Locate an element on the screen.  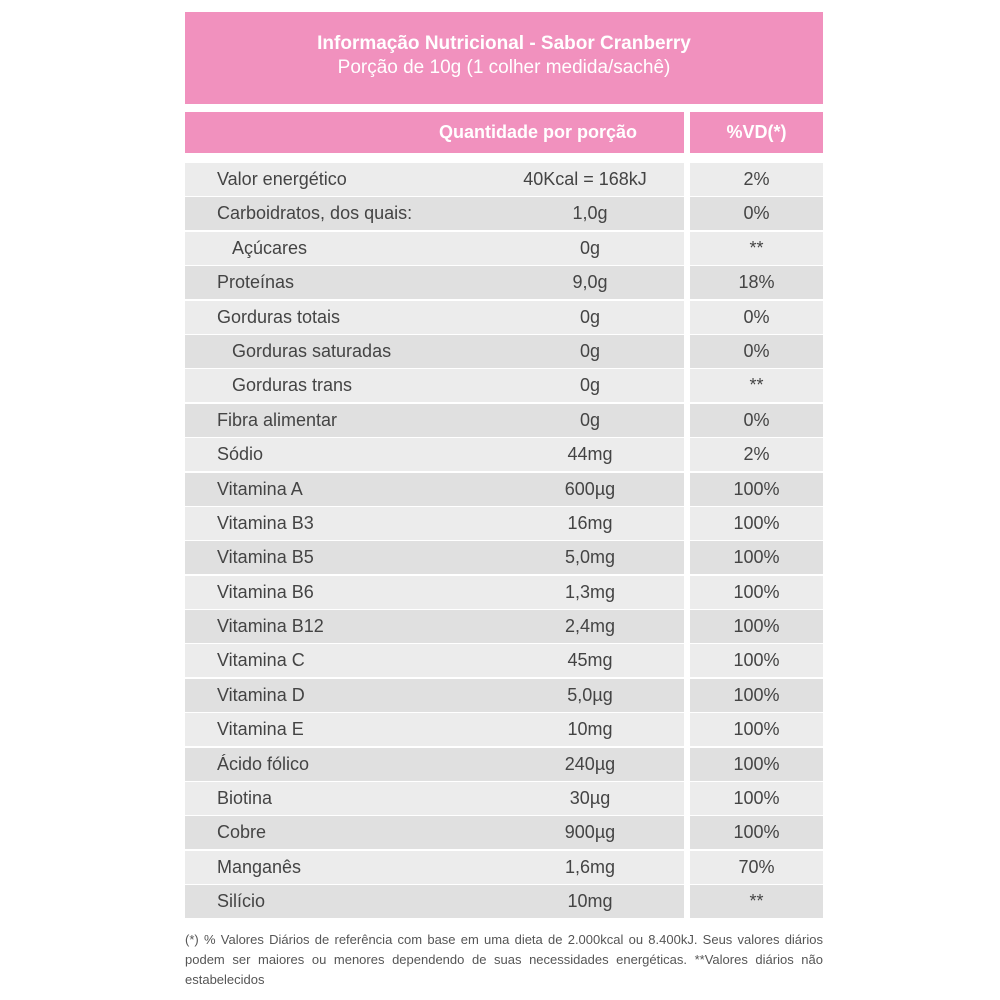
table-row: Silício 10mg ** is located at coordinates (504, 902).